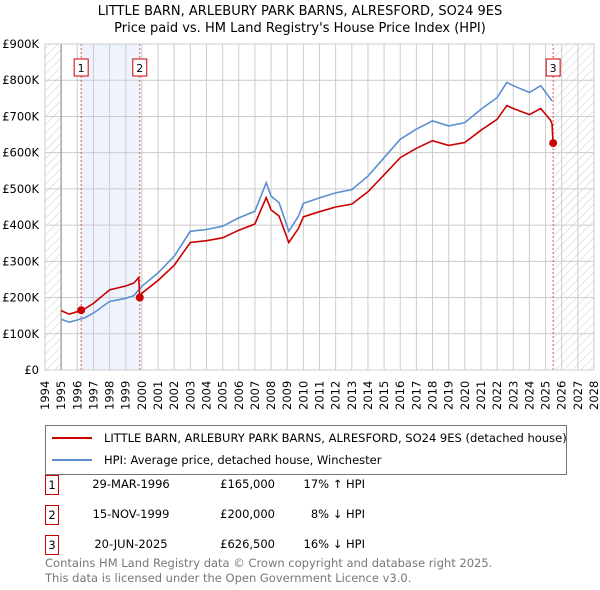  I want to click on transaction-row: 1 29-MAR-1996 £165,000 17% ↑ HPI, so click(305, 485).